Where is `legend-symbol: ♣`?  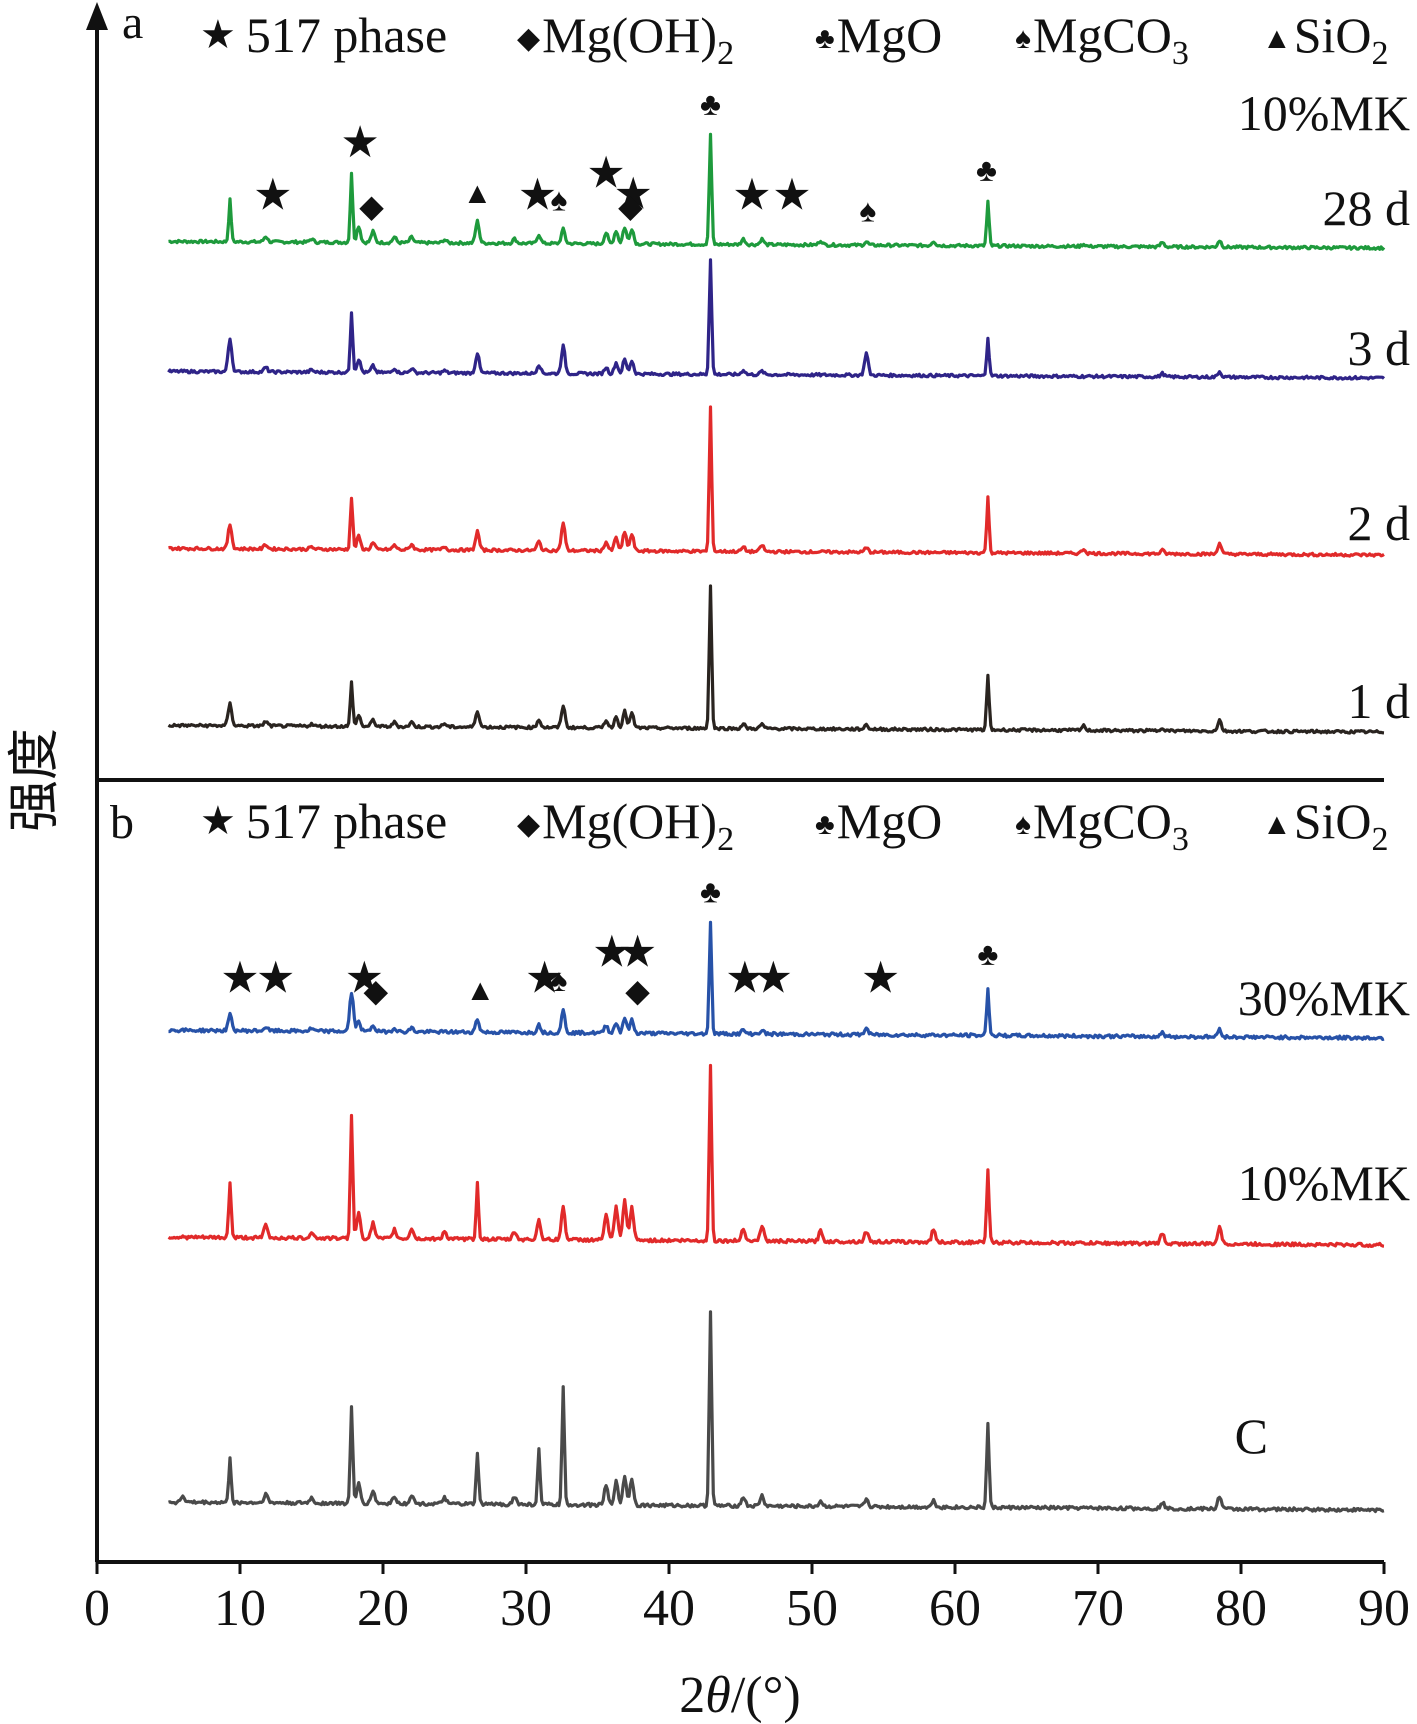 legend-symbol: ♣ is located at coordinates (825, 824).